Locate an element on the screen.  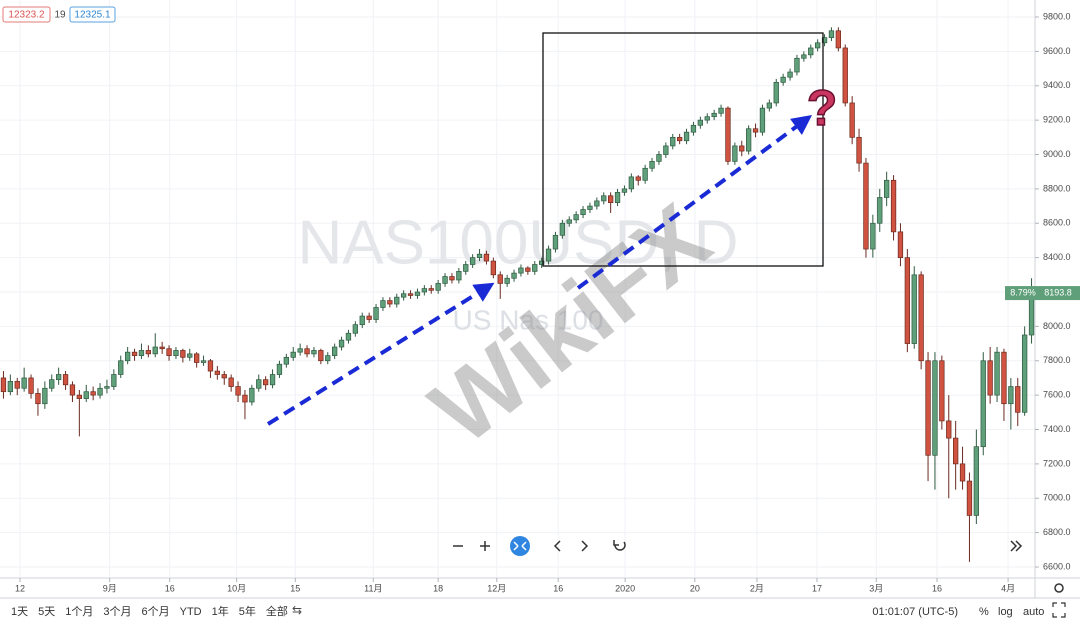
box-drawing is located at coordinates (683, 149).